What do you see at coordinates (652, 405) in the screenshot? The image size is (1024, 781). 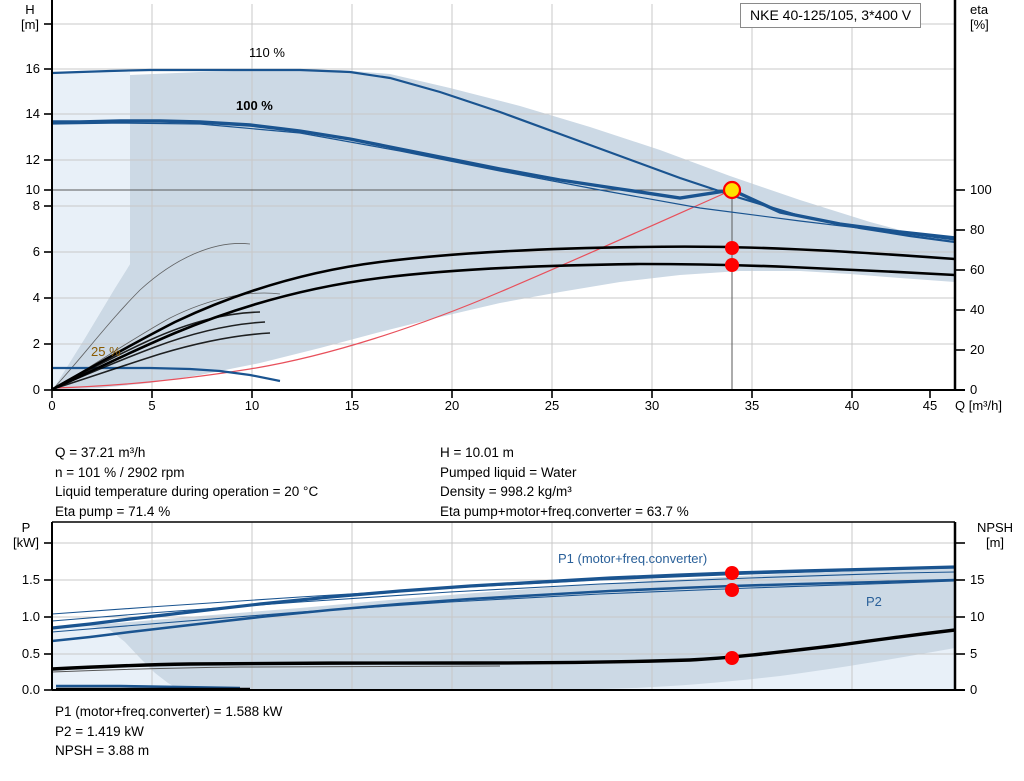 I see `upper-x-tick-30: 30` at bounding box center [652, 405].